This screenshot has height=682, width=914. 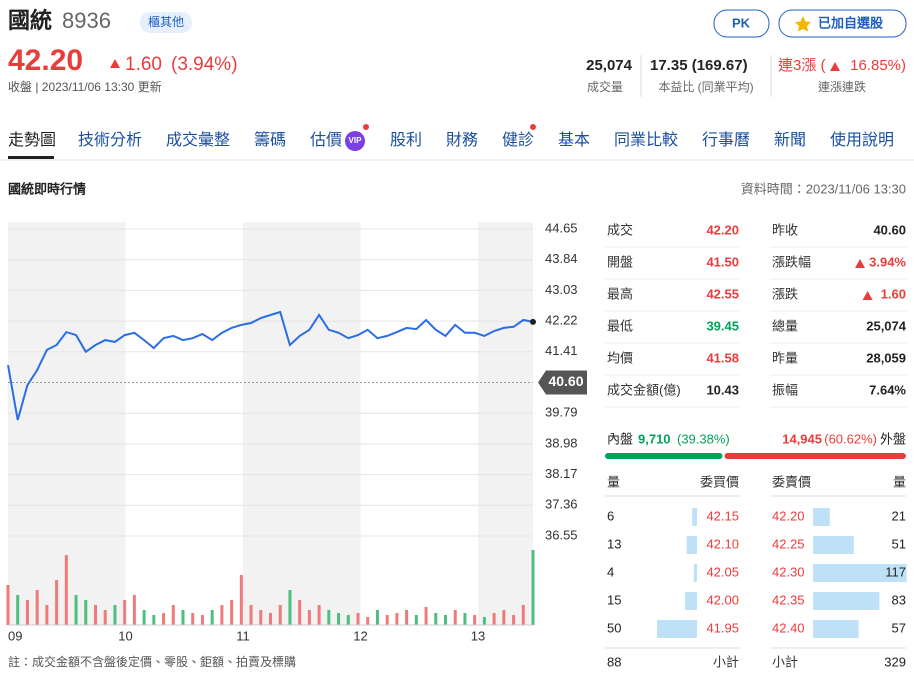 What do you see at coordinates (802, 65) in the screenshot?
I see `stat-value: 連3漲 (` at bounding box center [802, 65].